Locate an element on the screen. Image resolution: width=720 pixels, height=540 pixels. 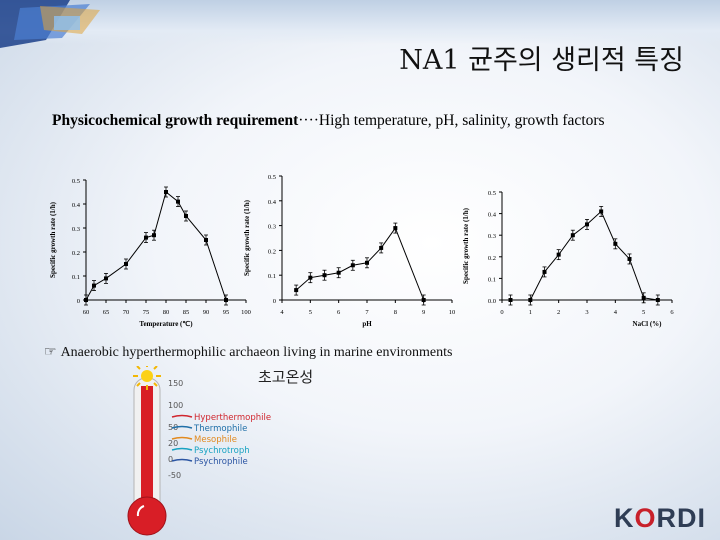
hyperthermophile-korean-label: 초고온성 is located at coordinates (285, 376).